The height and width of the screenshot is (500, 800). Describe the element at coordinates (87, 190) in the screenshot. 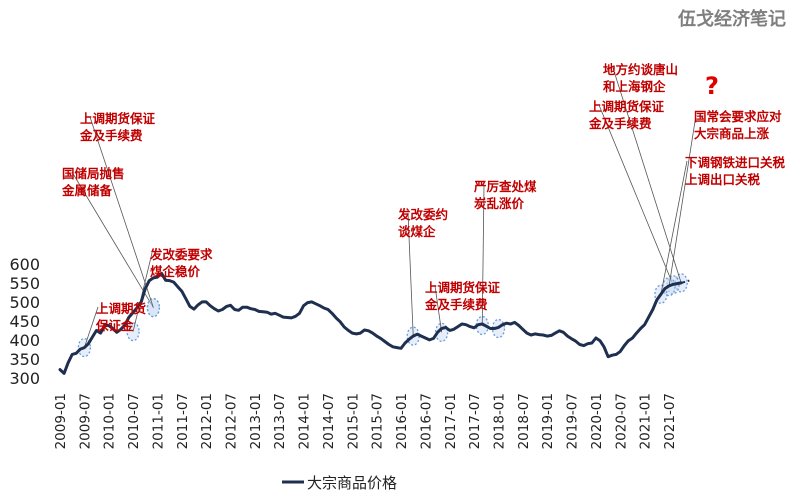

I see `annotation-text: 金属储备` at that location.